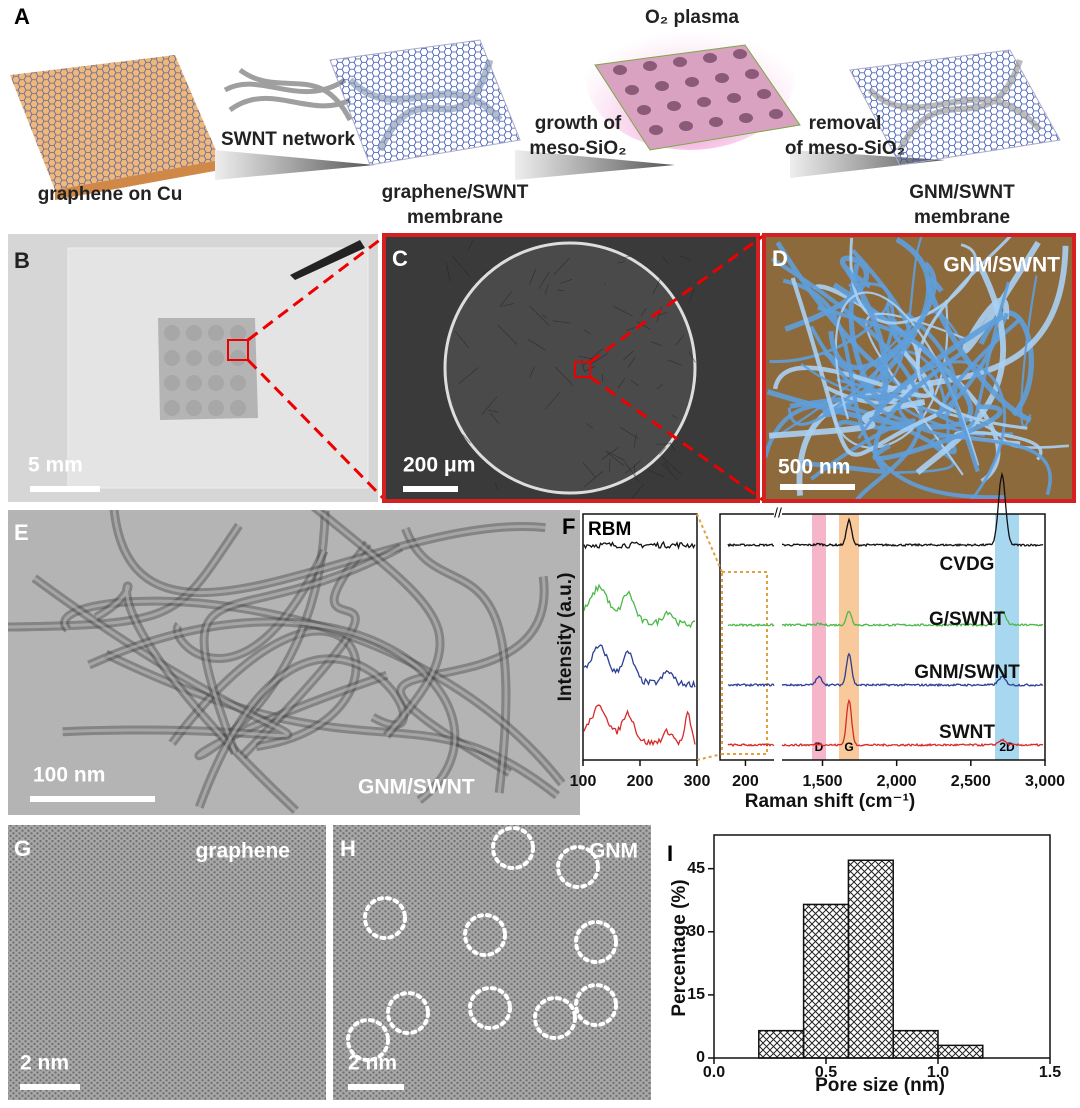 The height and width of the screenshot is (1108, 1080). I want to click on x-tick-label: 3,000, so click(1045, 781).